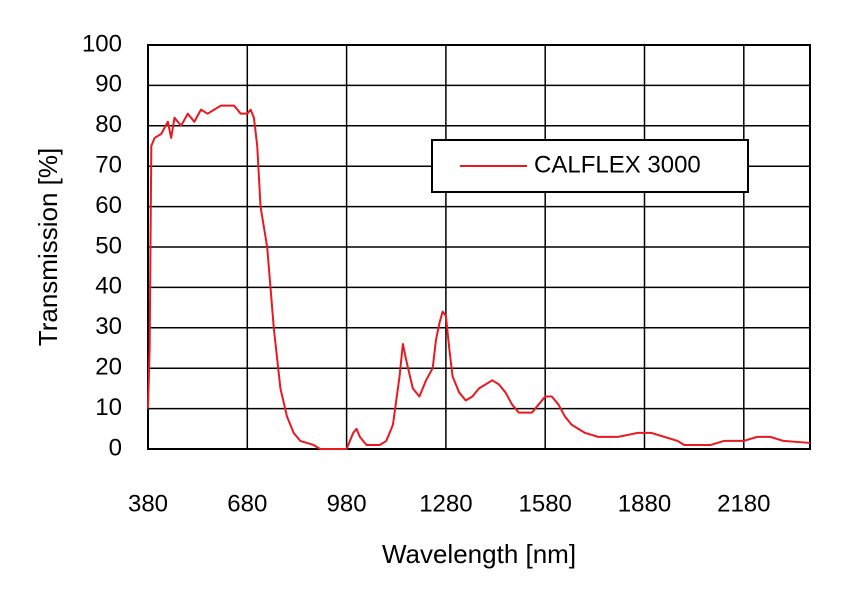  I want to click on x-tick-label: 1280, so click(445, 503).